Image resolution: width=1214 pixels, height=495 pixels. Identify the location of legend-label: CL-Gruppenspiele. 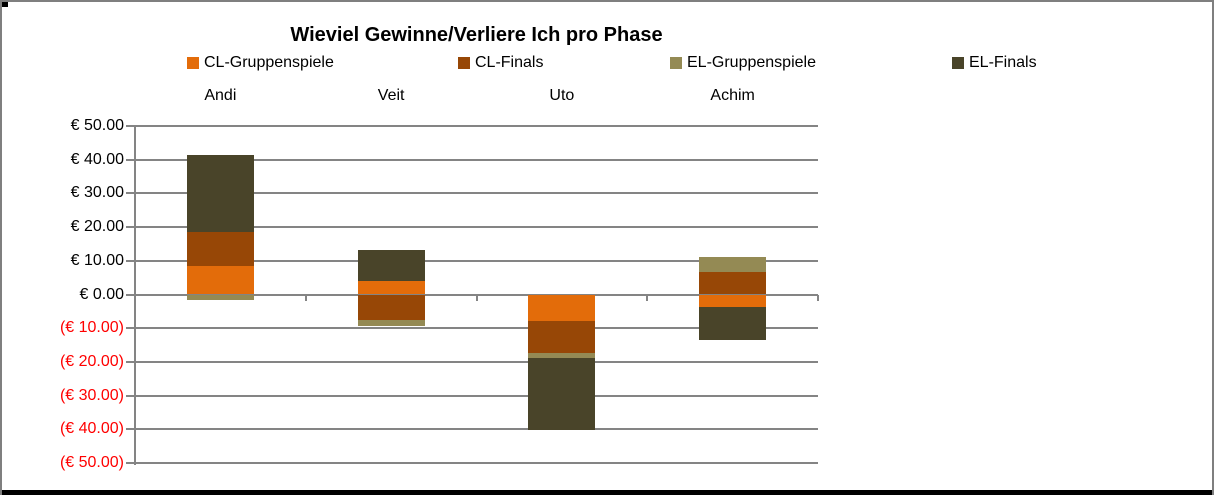
(269, 62).